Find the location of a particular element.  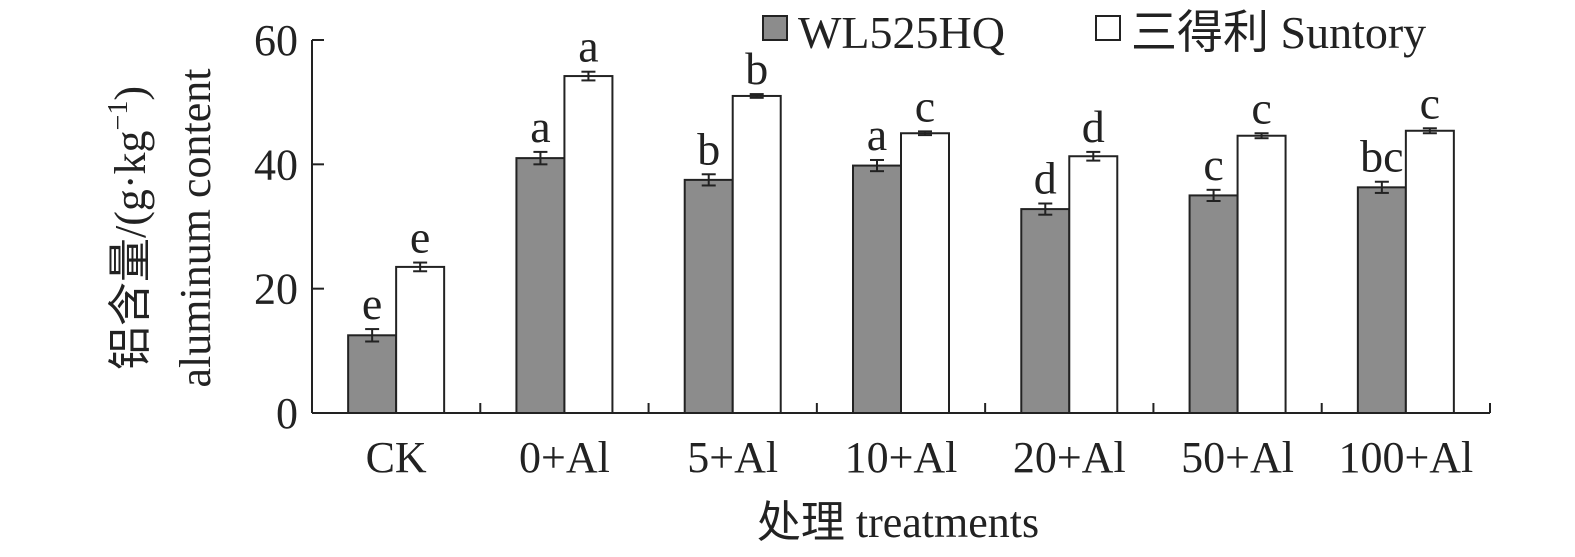

x-category-label: 5+Al is located at coordinates (732, 457).